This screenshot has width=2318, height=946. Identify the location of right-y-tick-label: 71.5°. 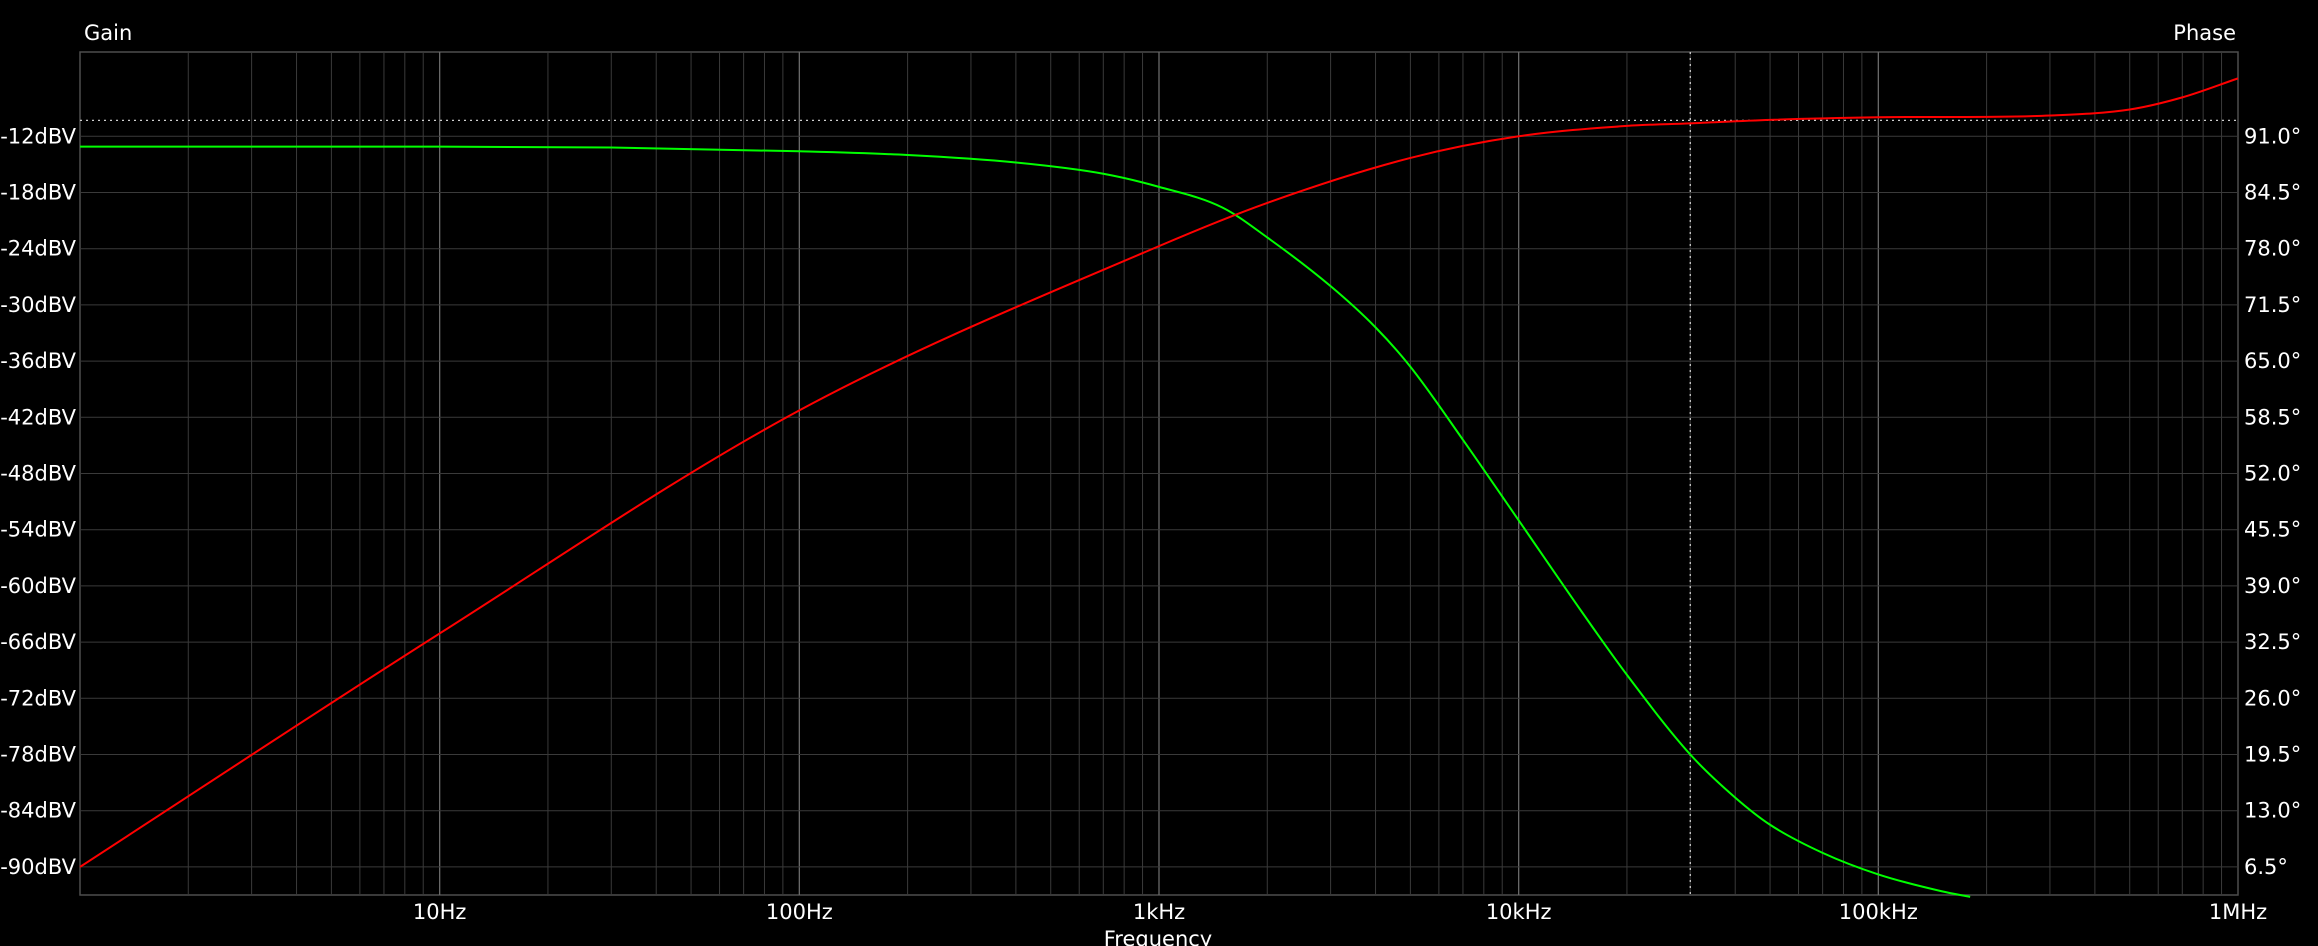
(2272, 305).